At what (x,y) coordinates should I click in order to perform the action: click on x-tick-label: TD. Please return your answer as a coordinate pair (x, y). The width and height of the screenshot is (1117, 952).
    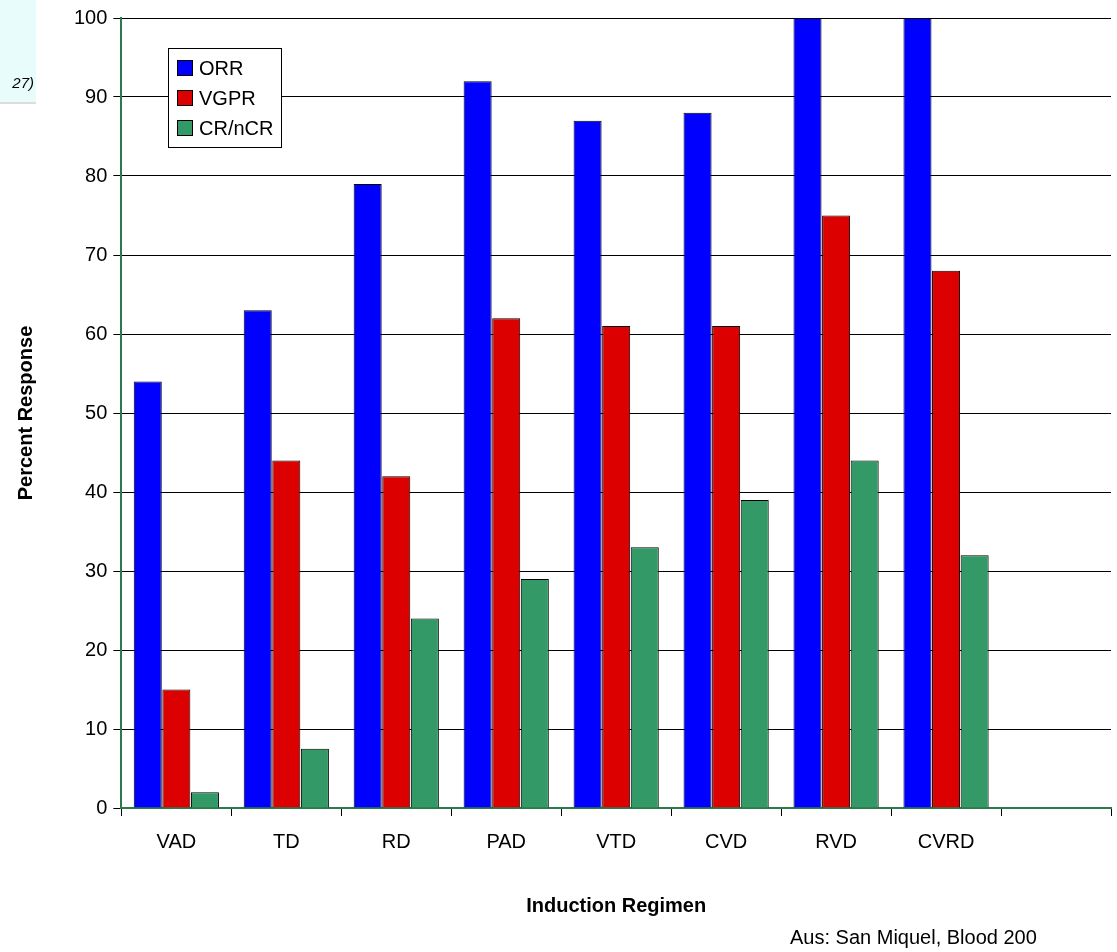
    Looking at the image, I should click on (286, 840).